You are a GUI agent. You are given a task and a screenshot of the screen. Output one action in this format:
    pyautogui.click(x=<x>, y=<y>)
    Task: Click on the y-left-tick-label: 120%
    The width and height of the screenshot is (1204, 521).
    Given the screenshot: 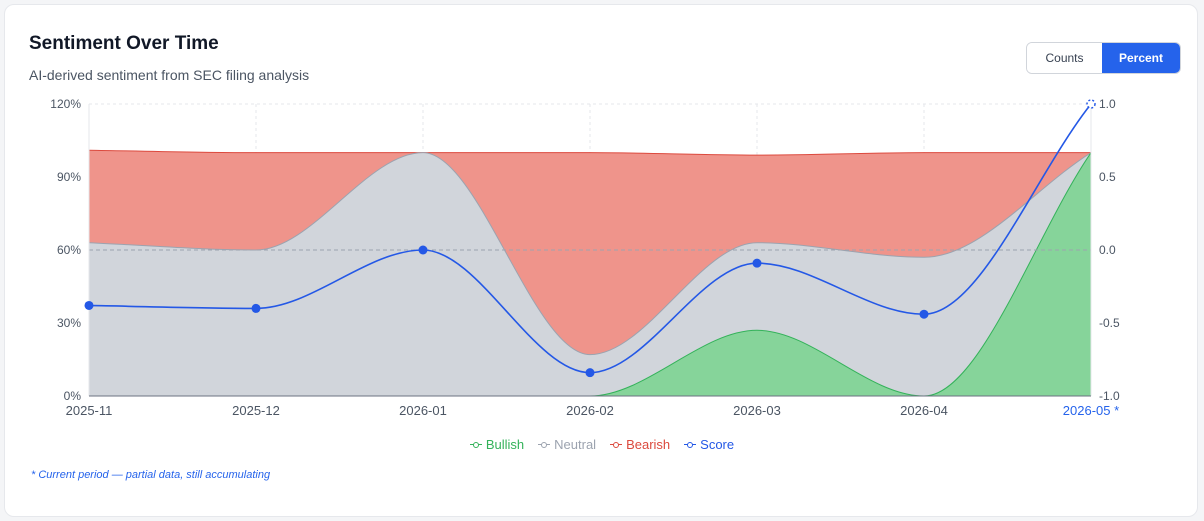 What is the action you would take?
    pyautogui.click(x=65, y=104)
    